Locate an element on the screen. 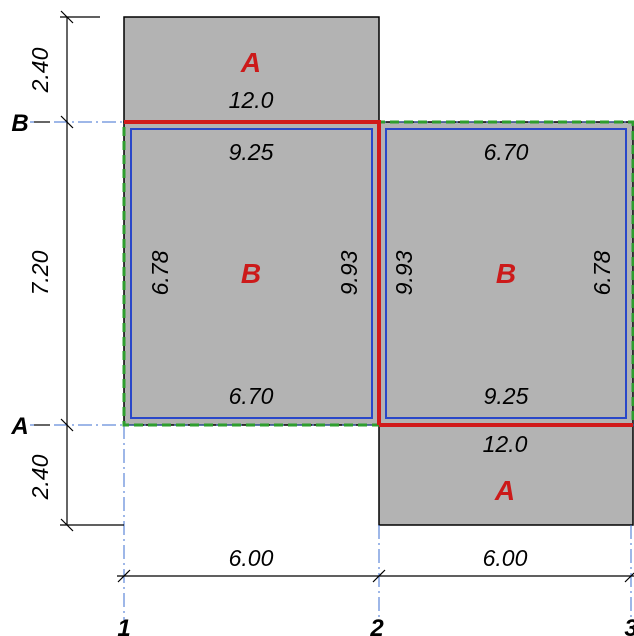 The image size is (634, 636). panel-left-b-right-value: 9.93 is located at coordinates (349, 272).